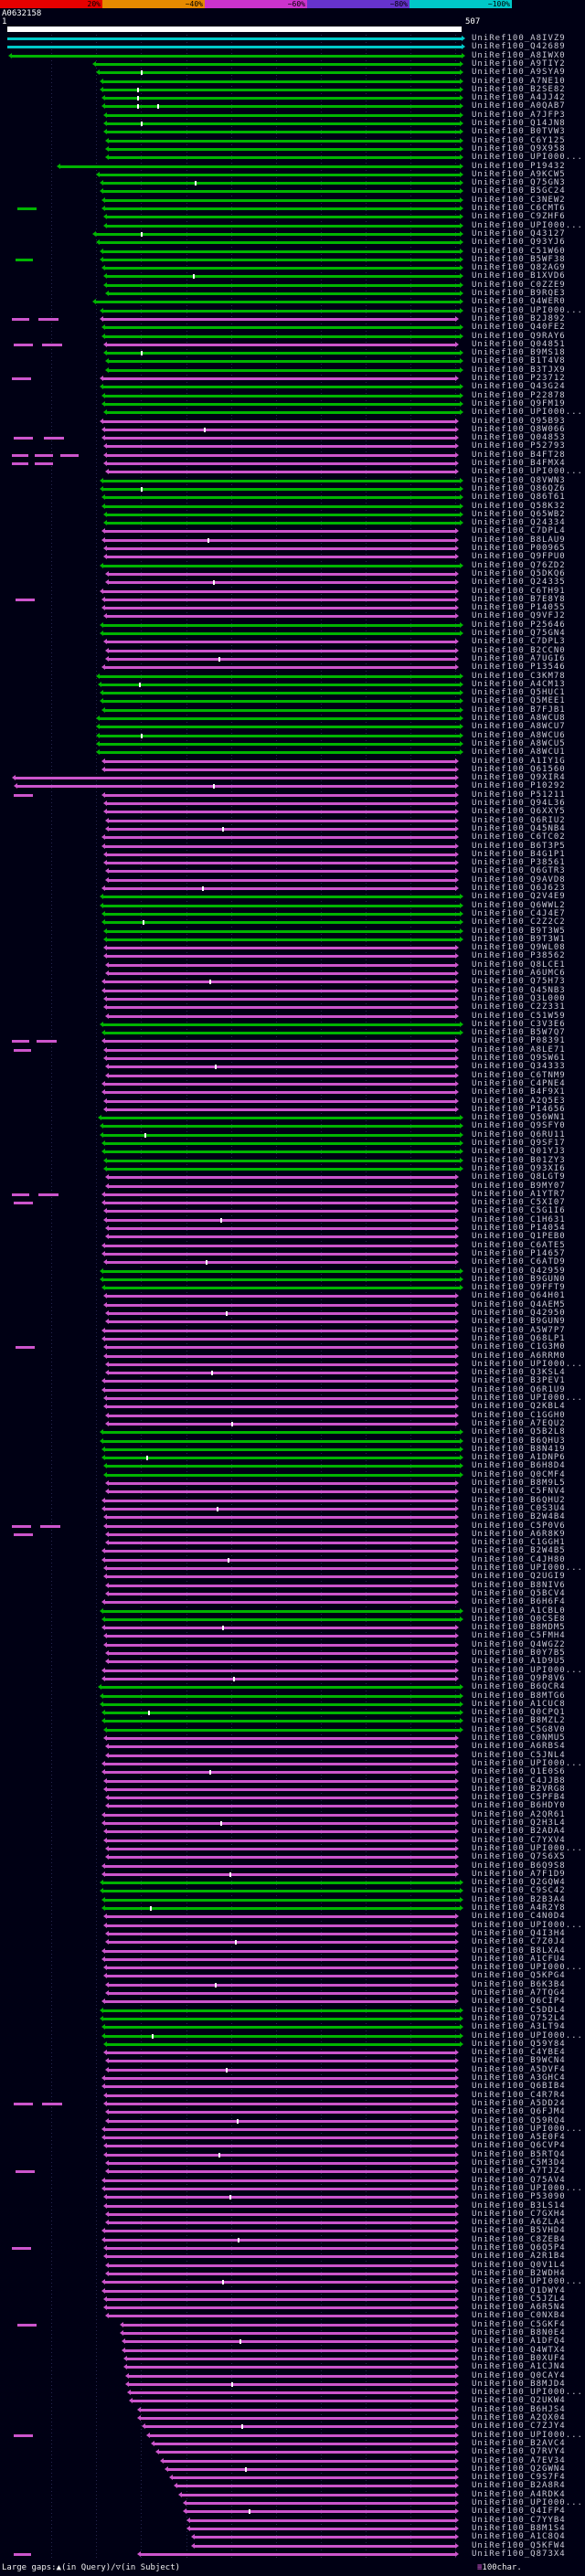 The height and width of the screenshot is (2576, 585). Describe the element at coordinates (293, 1033) in the screenshot. I see `hit-row: UniRef100_B5W7Q7` at that location.